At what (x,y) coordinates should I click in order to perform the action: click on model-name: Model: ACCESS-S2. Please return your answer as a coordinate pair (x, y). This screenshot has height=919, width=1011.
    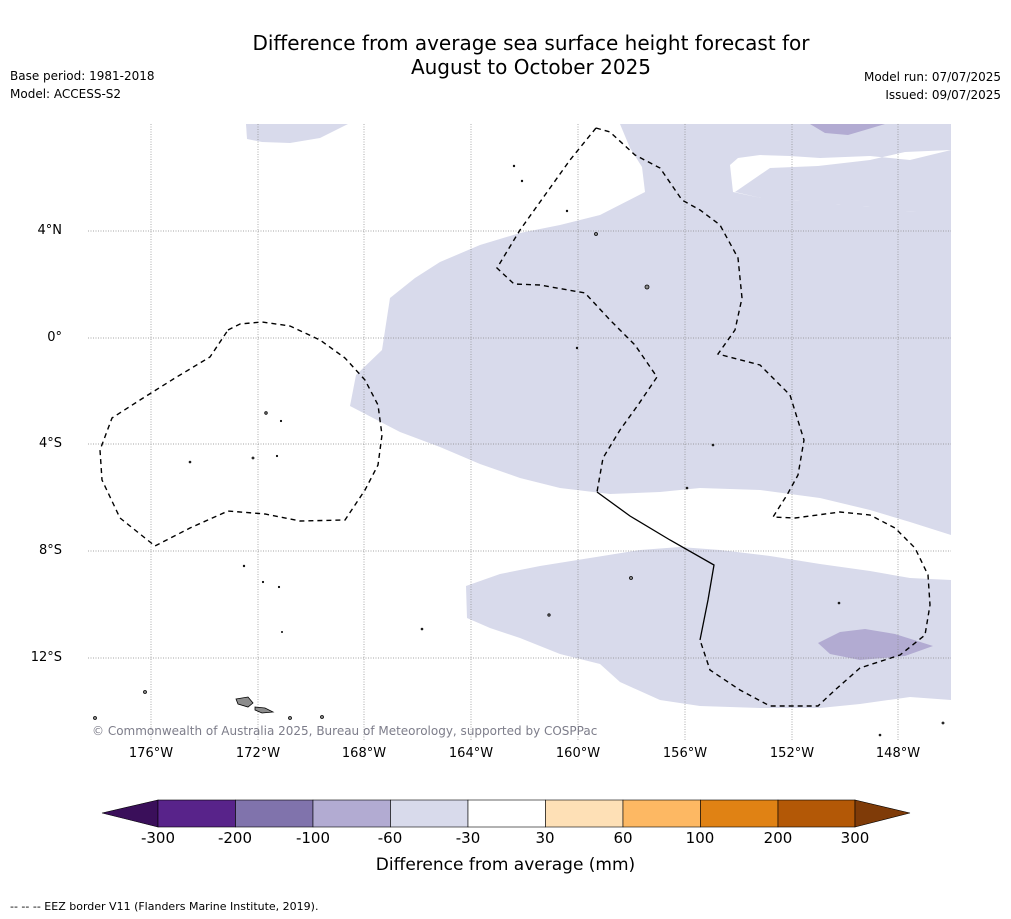
    Looking at the image, I should click on (66, 94).